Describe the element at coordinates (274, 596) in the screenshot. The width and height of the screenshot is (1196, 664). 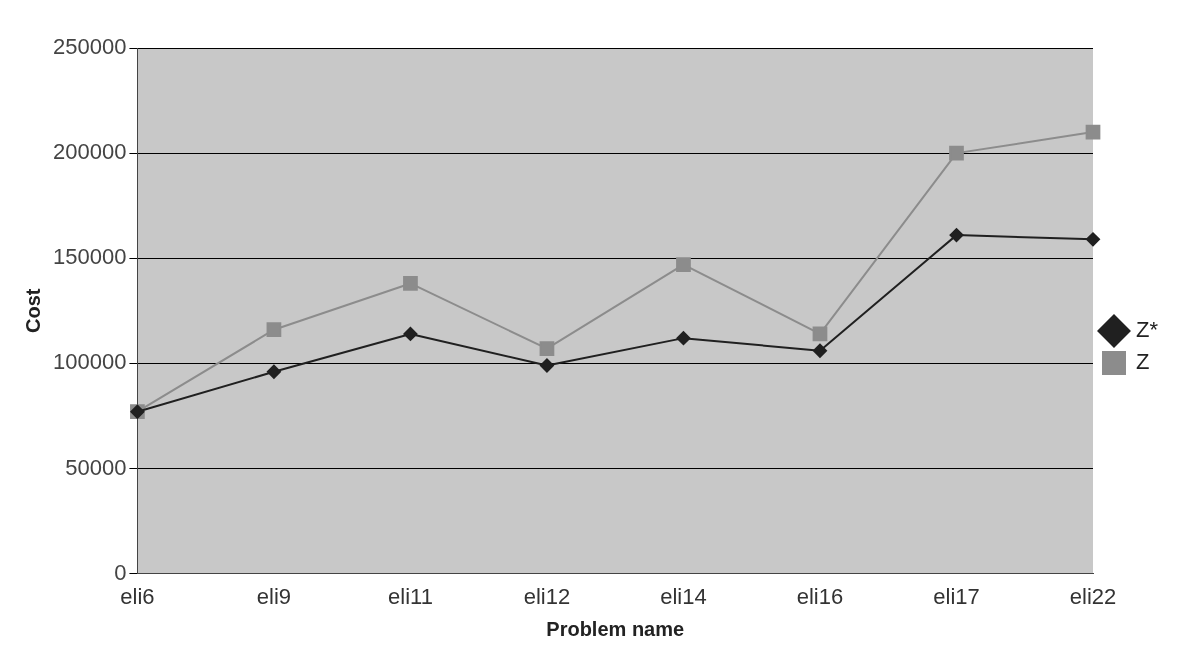
I see `x-tick-label: eli9` at that location.